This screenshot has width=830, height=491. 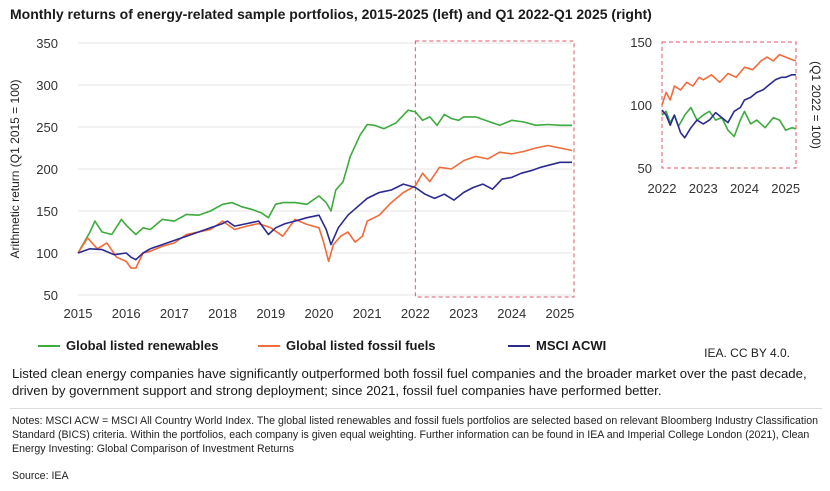 What do you see at coordinates (519, 345) in the screenshot?
I see `legend-swatch-acwi` at bounding box center [519, 345].